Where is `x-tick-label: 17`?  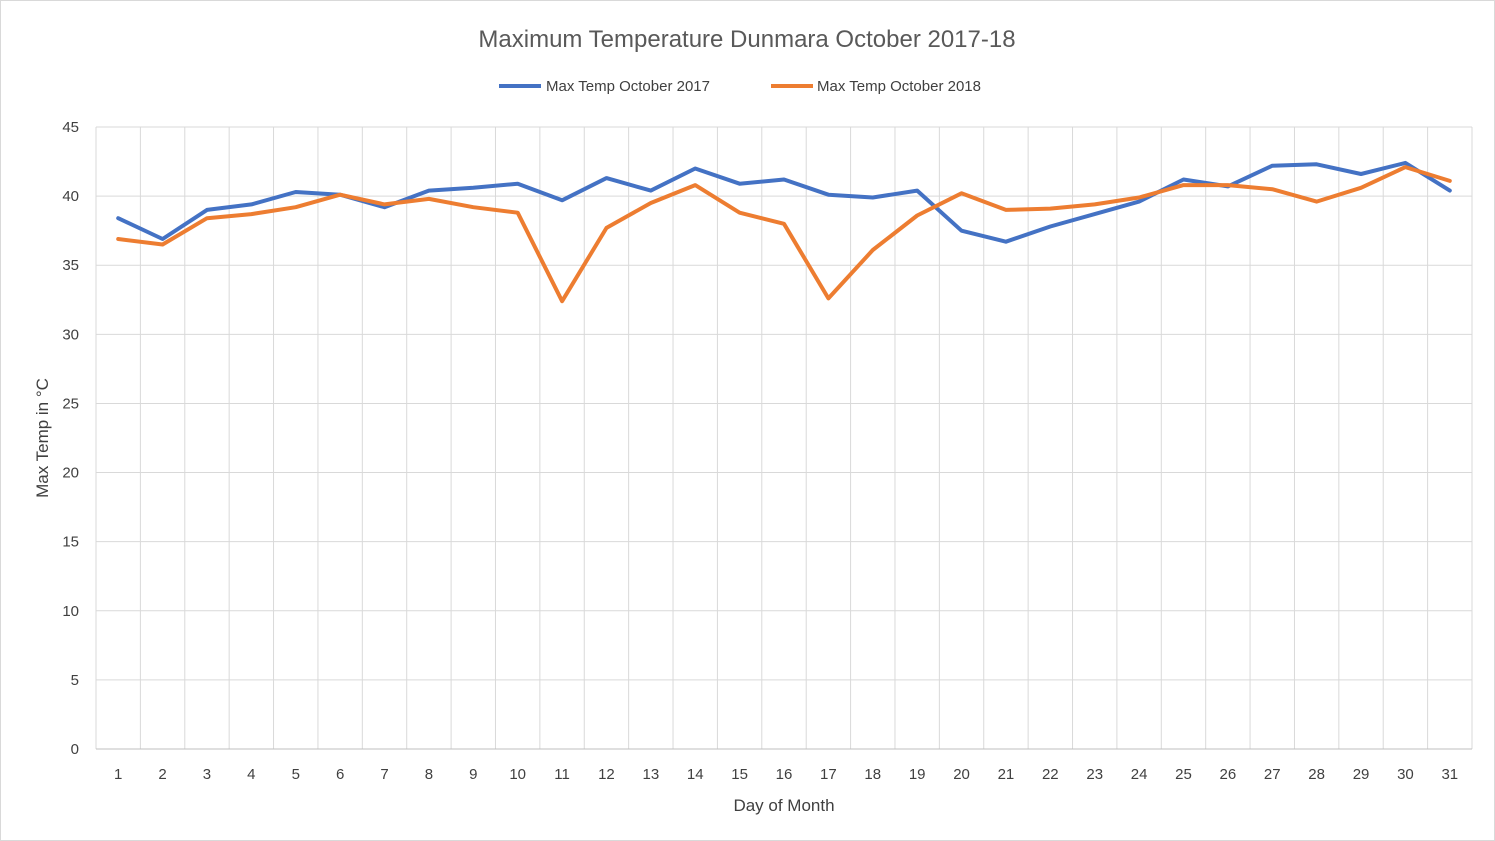
x-tick-label: 17 is located at coordinates (828, 774).